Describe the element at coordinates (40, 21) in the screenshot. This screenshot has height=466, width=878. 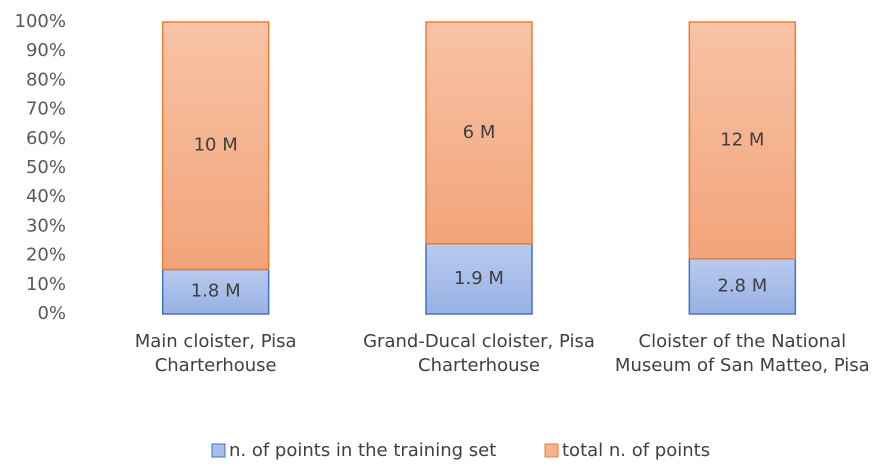
I see `y-tick-label: 100%` at that location.